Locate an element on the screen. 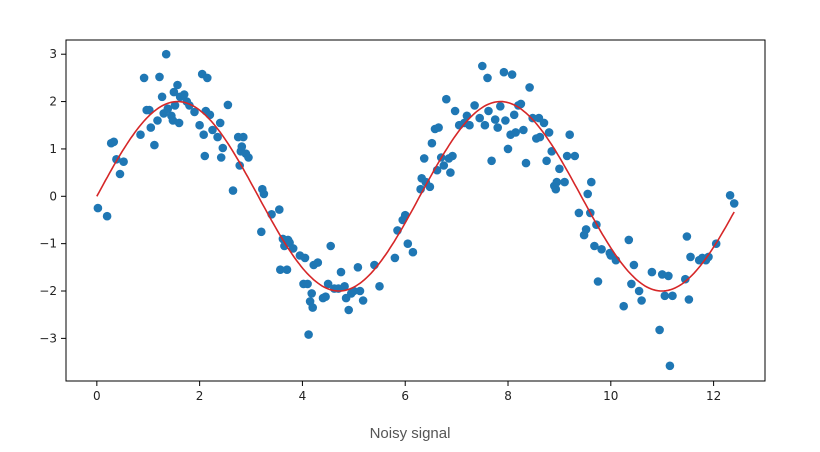 The height and width of the screenshot is (452, 820). y-tick-label: 3 is located at coordinates (53, 54).